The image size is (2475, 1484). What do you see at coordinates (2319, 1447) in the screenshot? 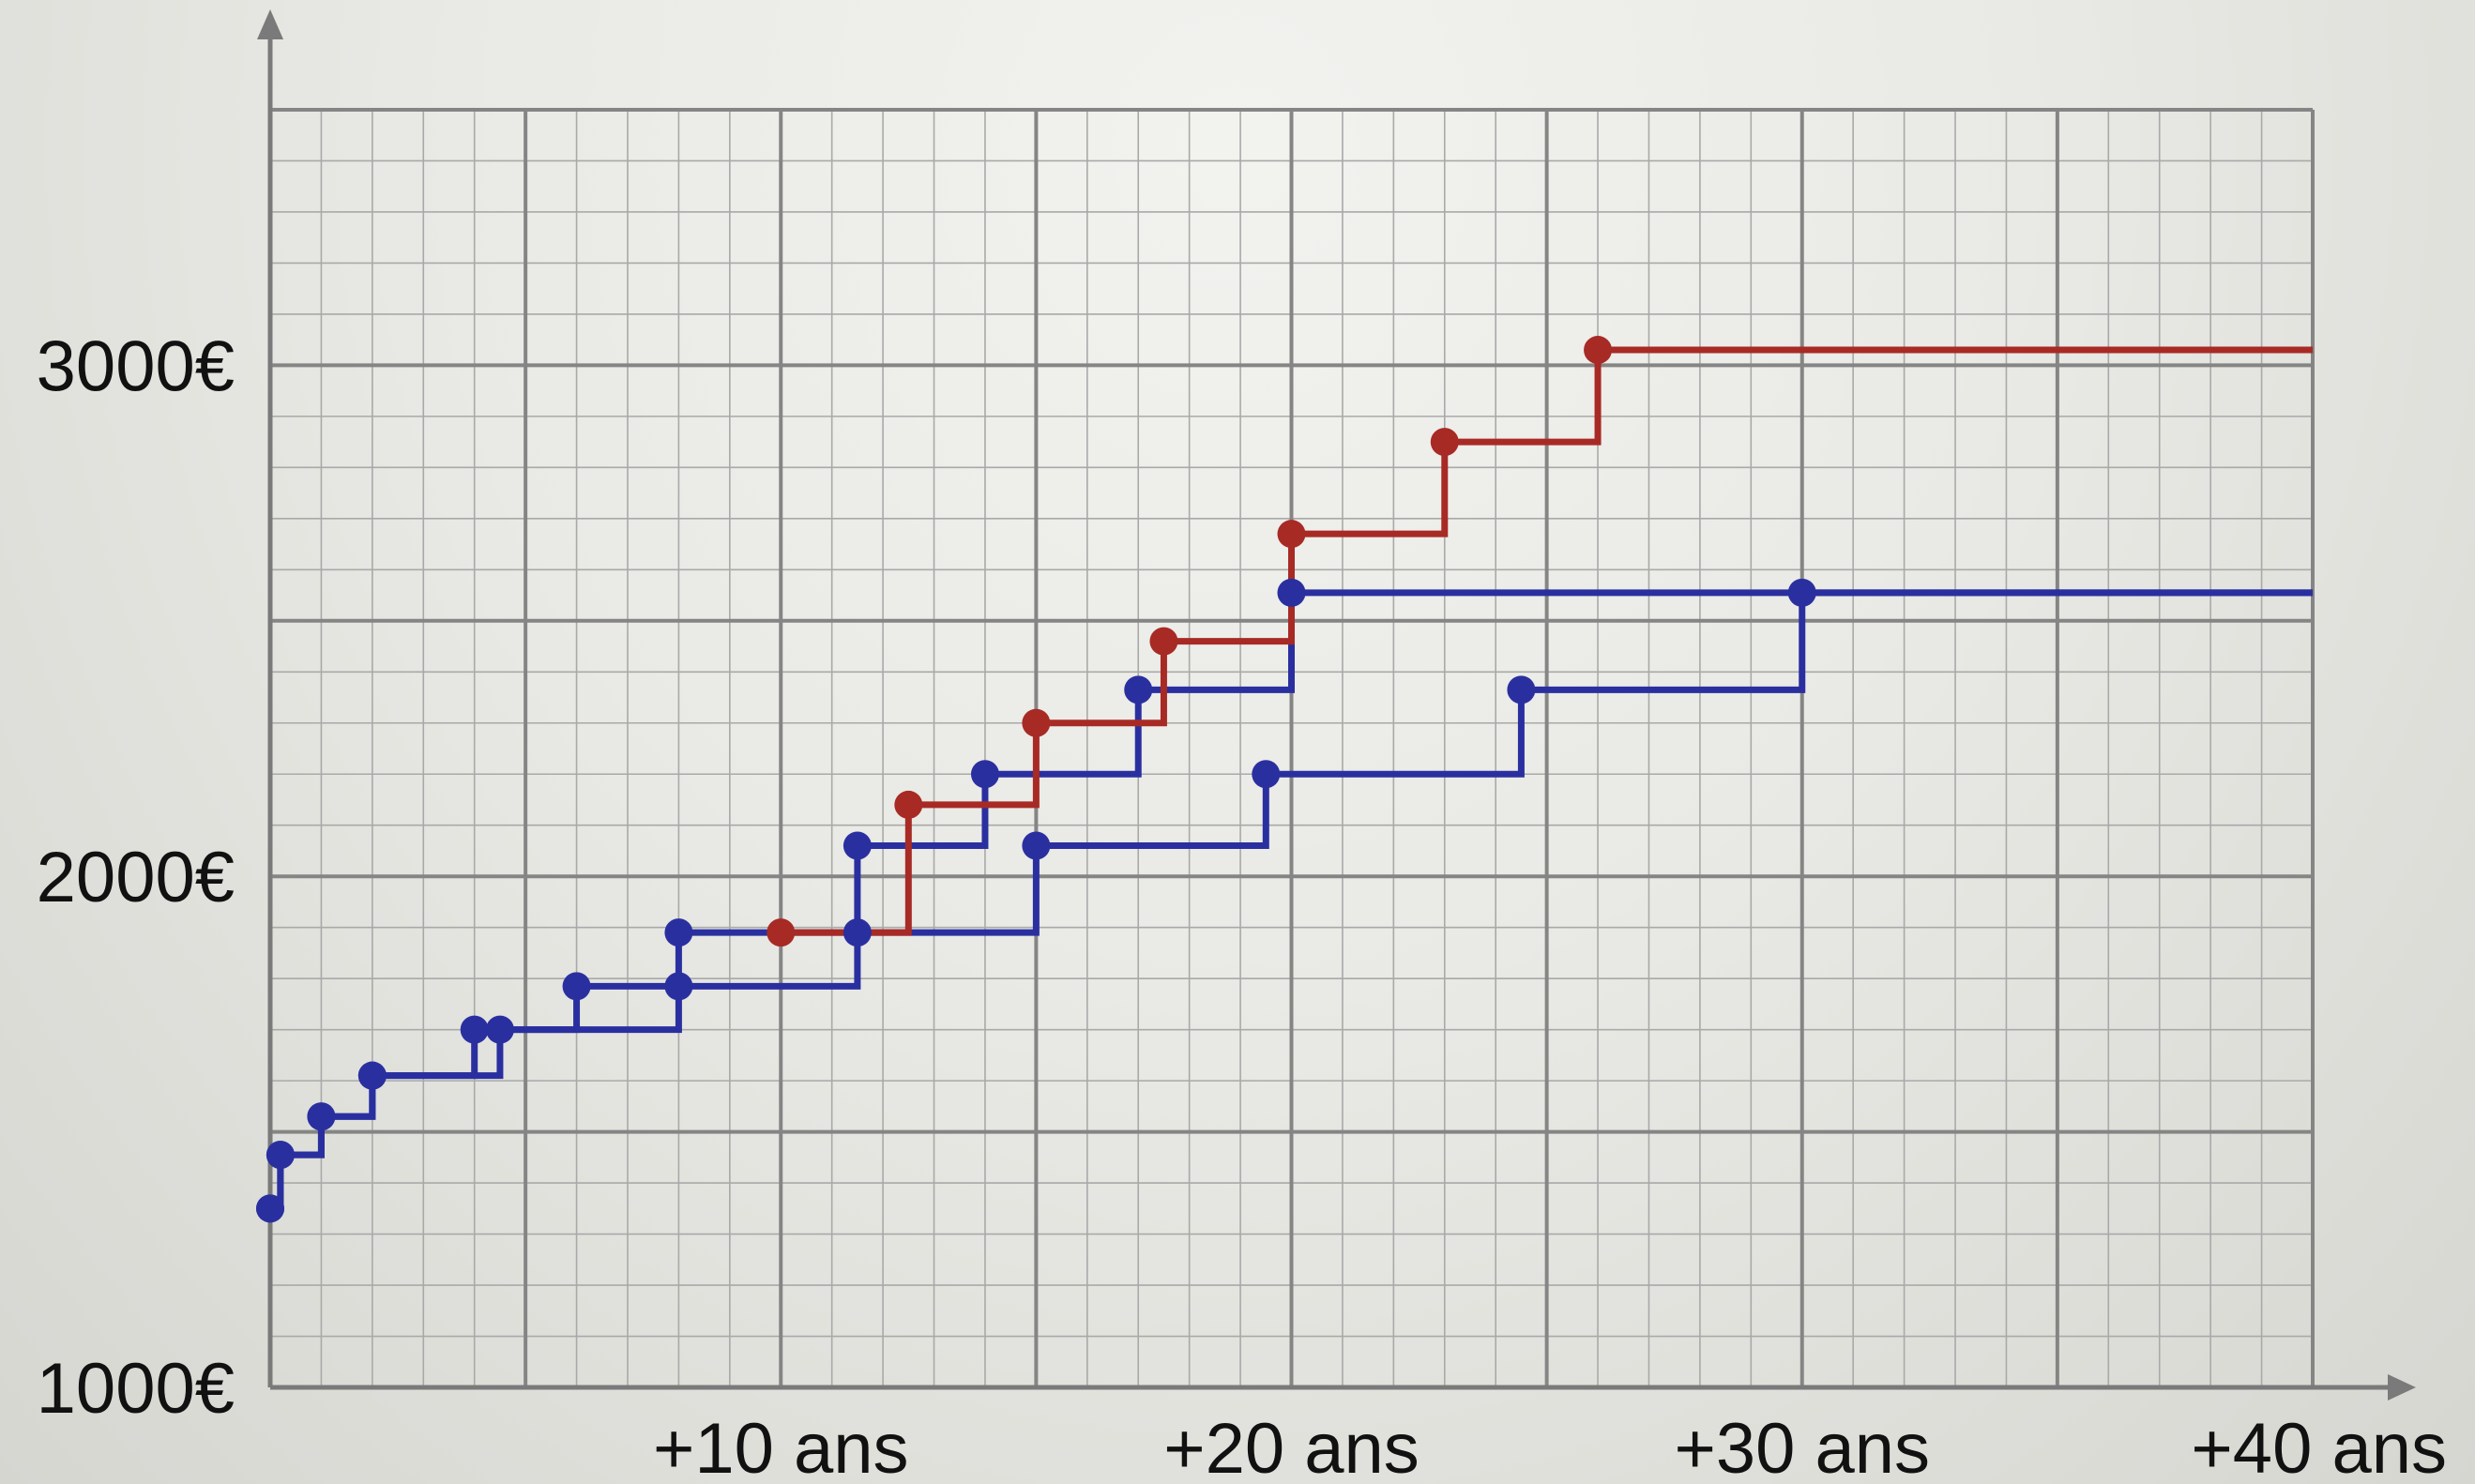
I see `x-tick-label: +40 ans` at bounding box center [2319, 1447].